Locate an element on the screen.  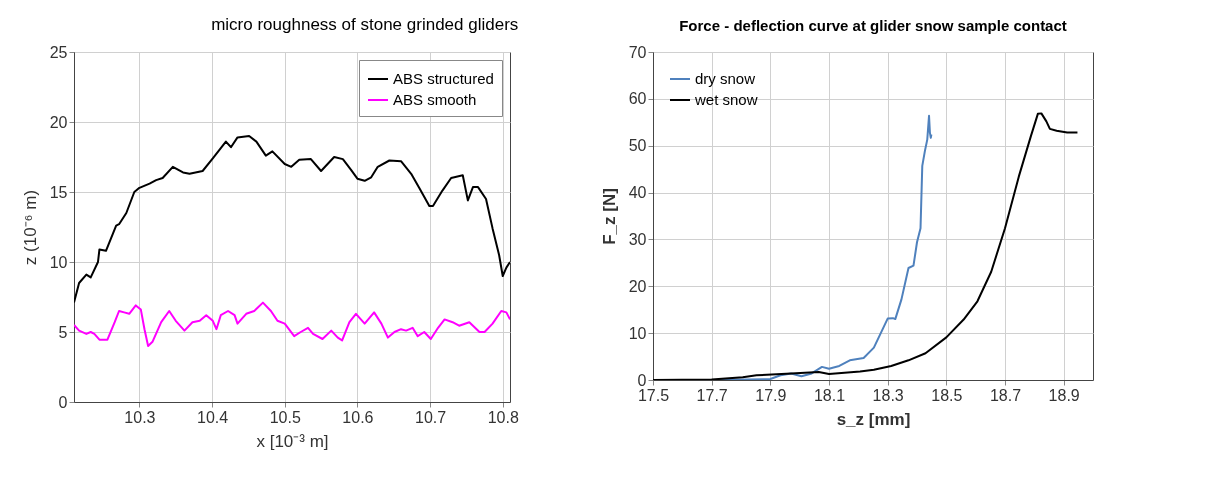
x-tick-label: 18.9 is located at coordinates (1064, 395).